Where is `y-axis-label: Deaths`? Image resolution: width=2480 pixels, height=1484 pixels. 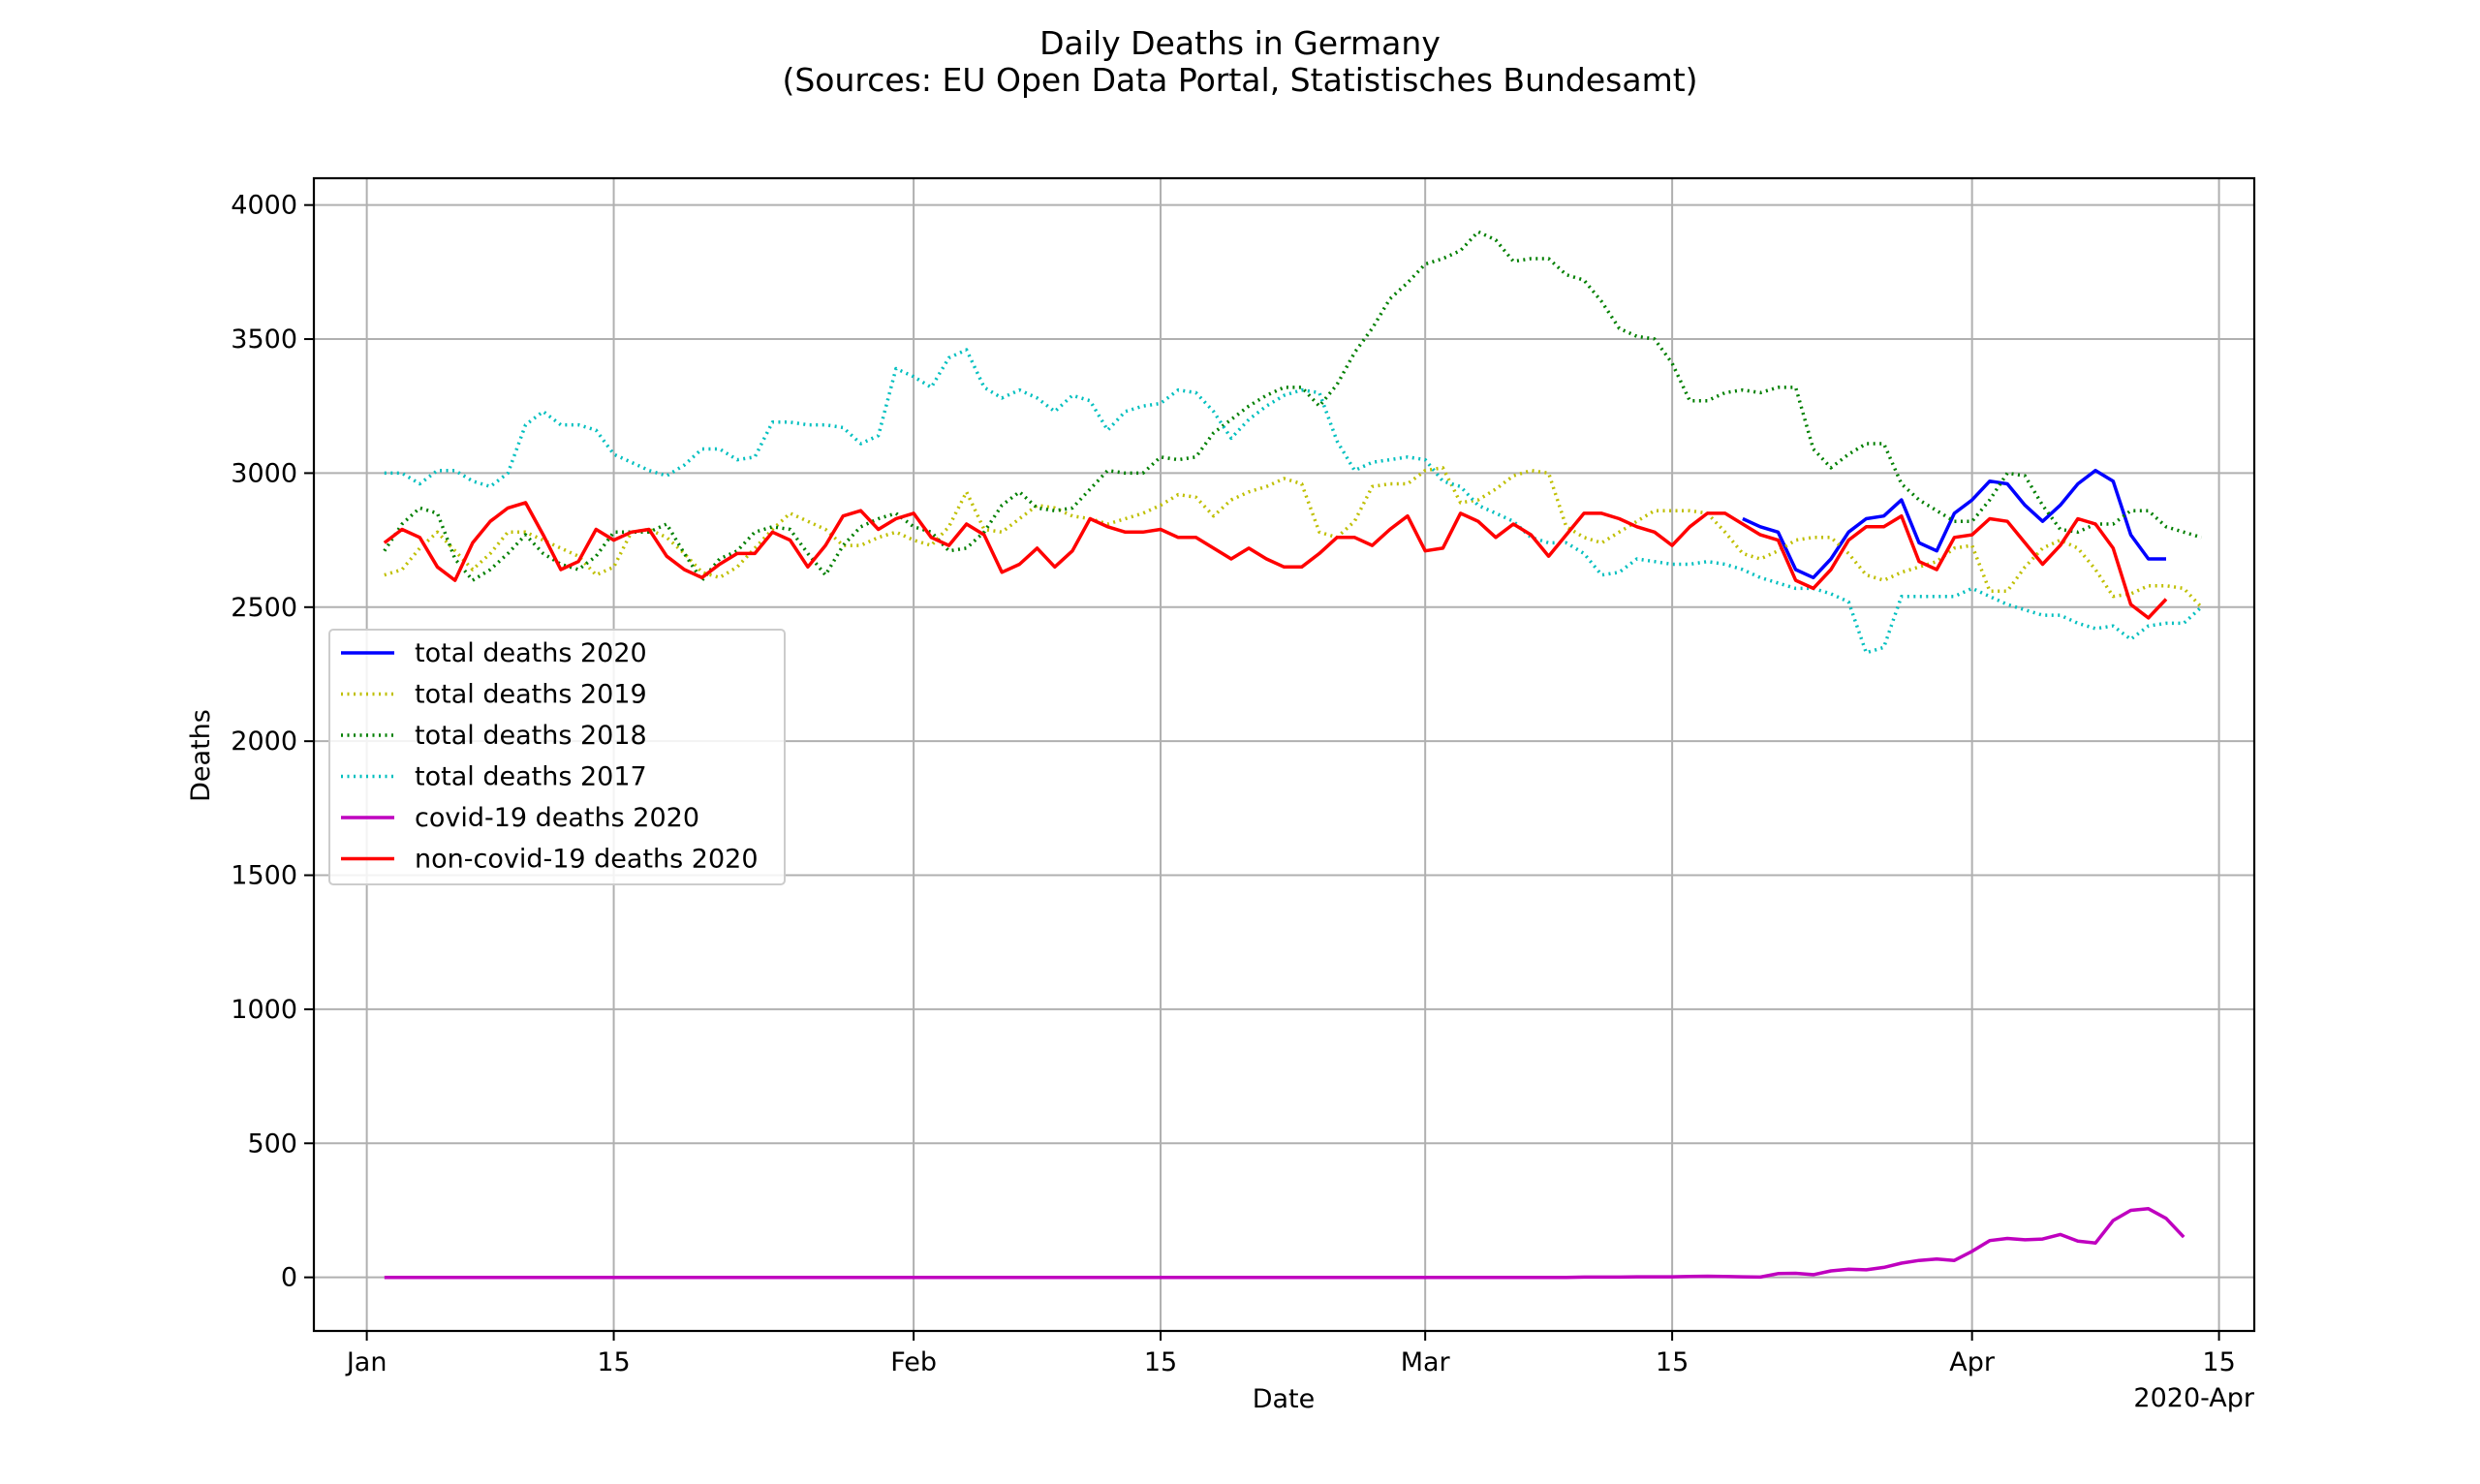
y-axis-label: Deaths is located at coordinates (201, 755).